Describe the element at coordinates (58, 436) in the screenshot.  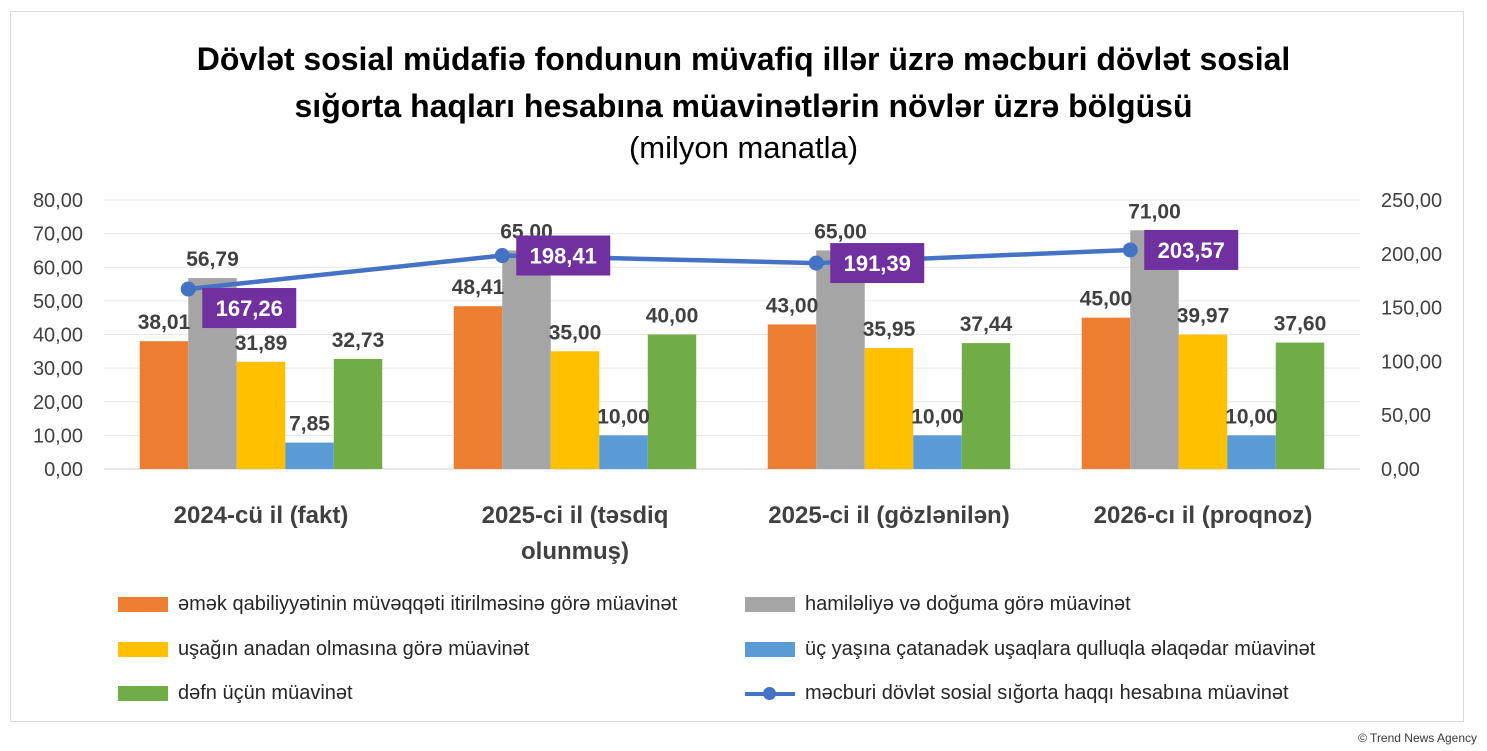
I see `y-left-tick-label: 10,00` at that location.